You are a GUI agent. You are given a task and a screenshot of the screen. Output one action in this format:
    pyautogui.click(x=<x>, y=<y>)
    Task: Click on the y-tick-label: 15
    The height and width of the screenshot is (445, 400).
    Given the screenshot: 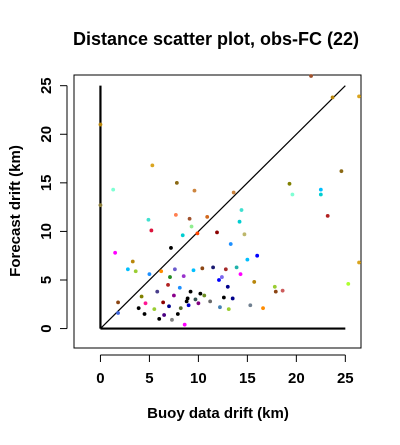 What is the action you would take?
    pyautogui.click(x=46, y=182)
    